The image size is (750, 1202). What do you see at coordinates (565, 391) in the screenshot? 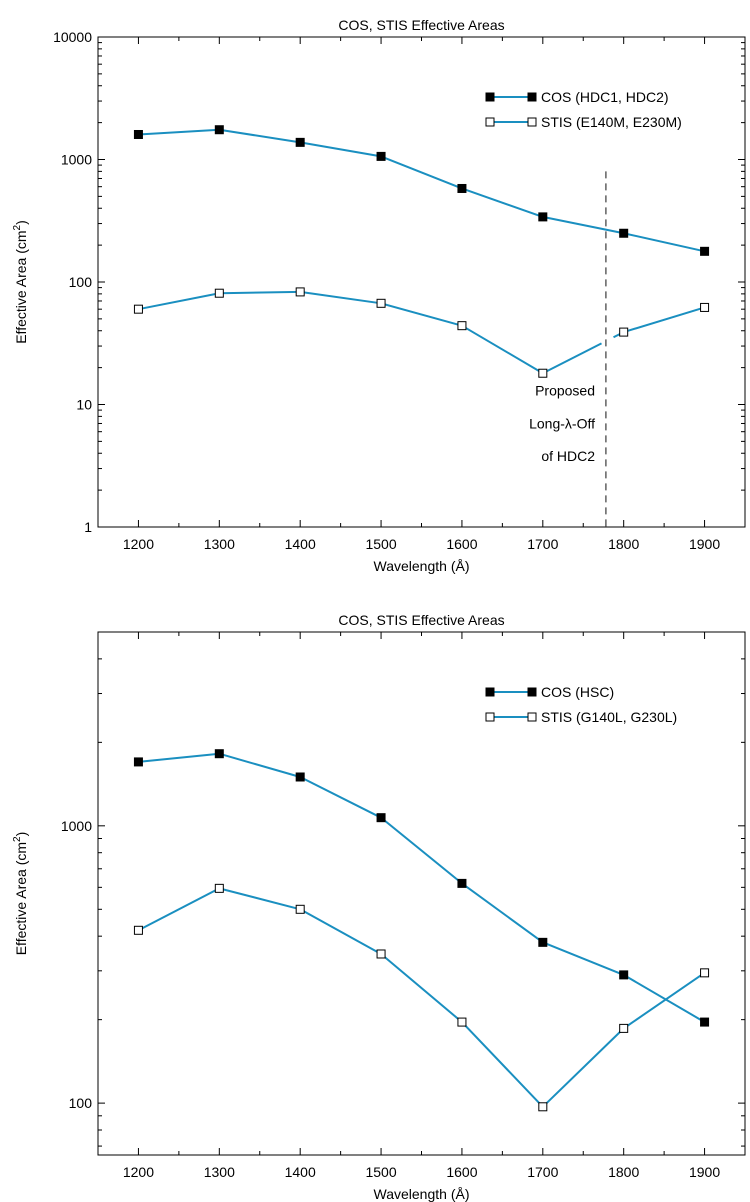
I see `annotation-label-line: Proposed` at bounding box center [565, 391].